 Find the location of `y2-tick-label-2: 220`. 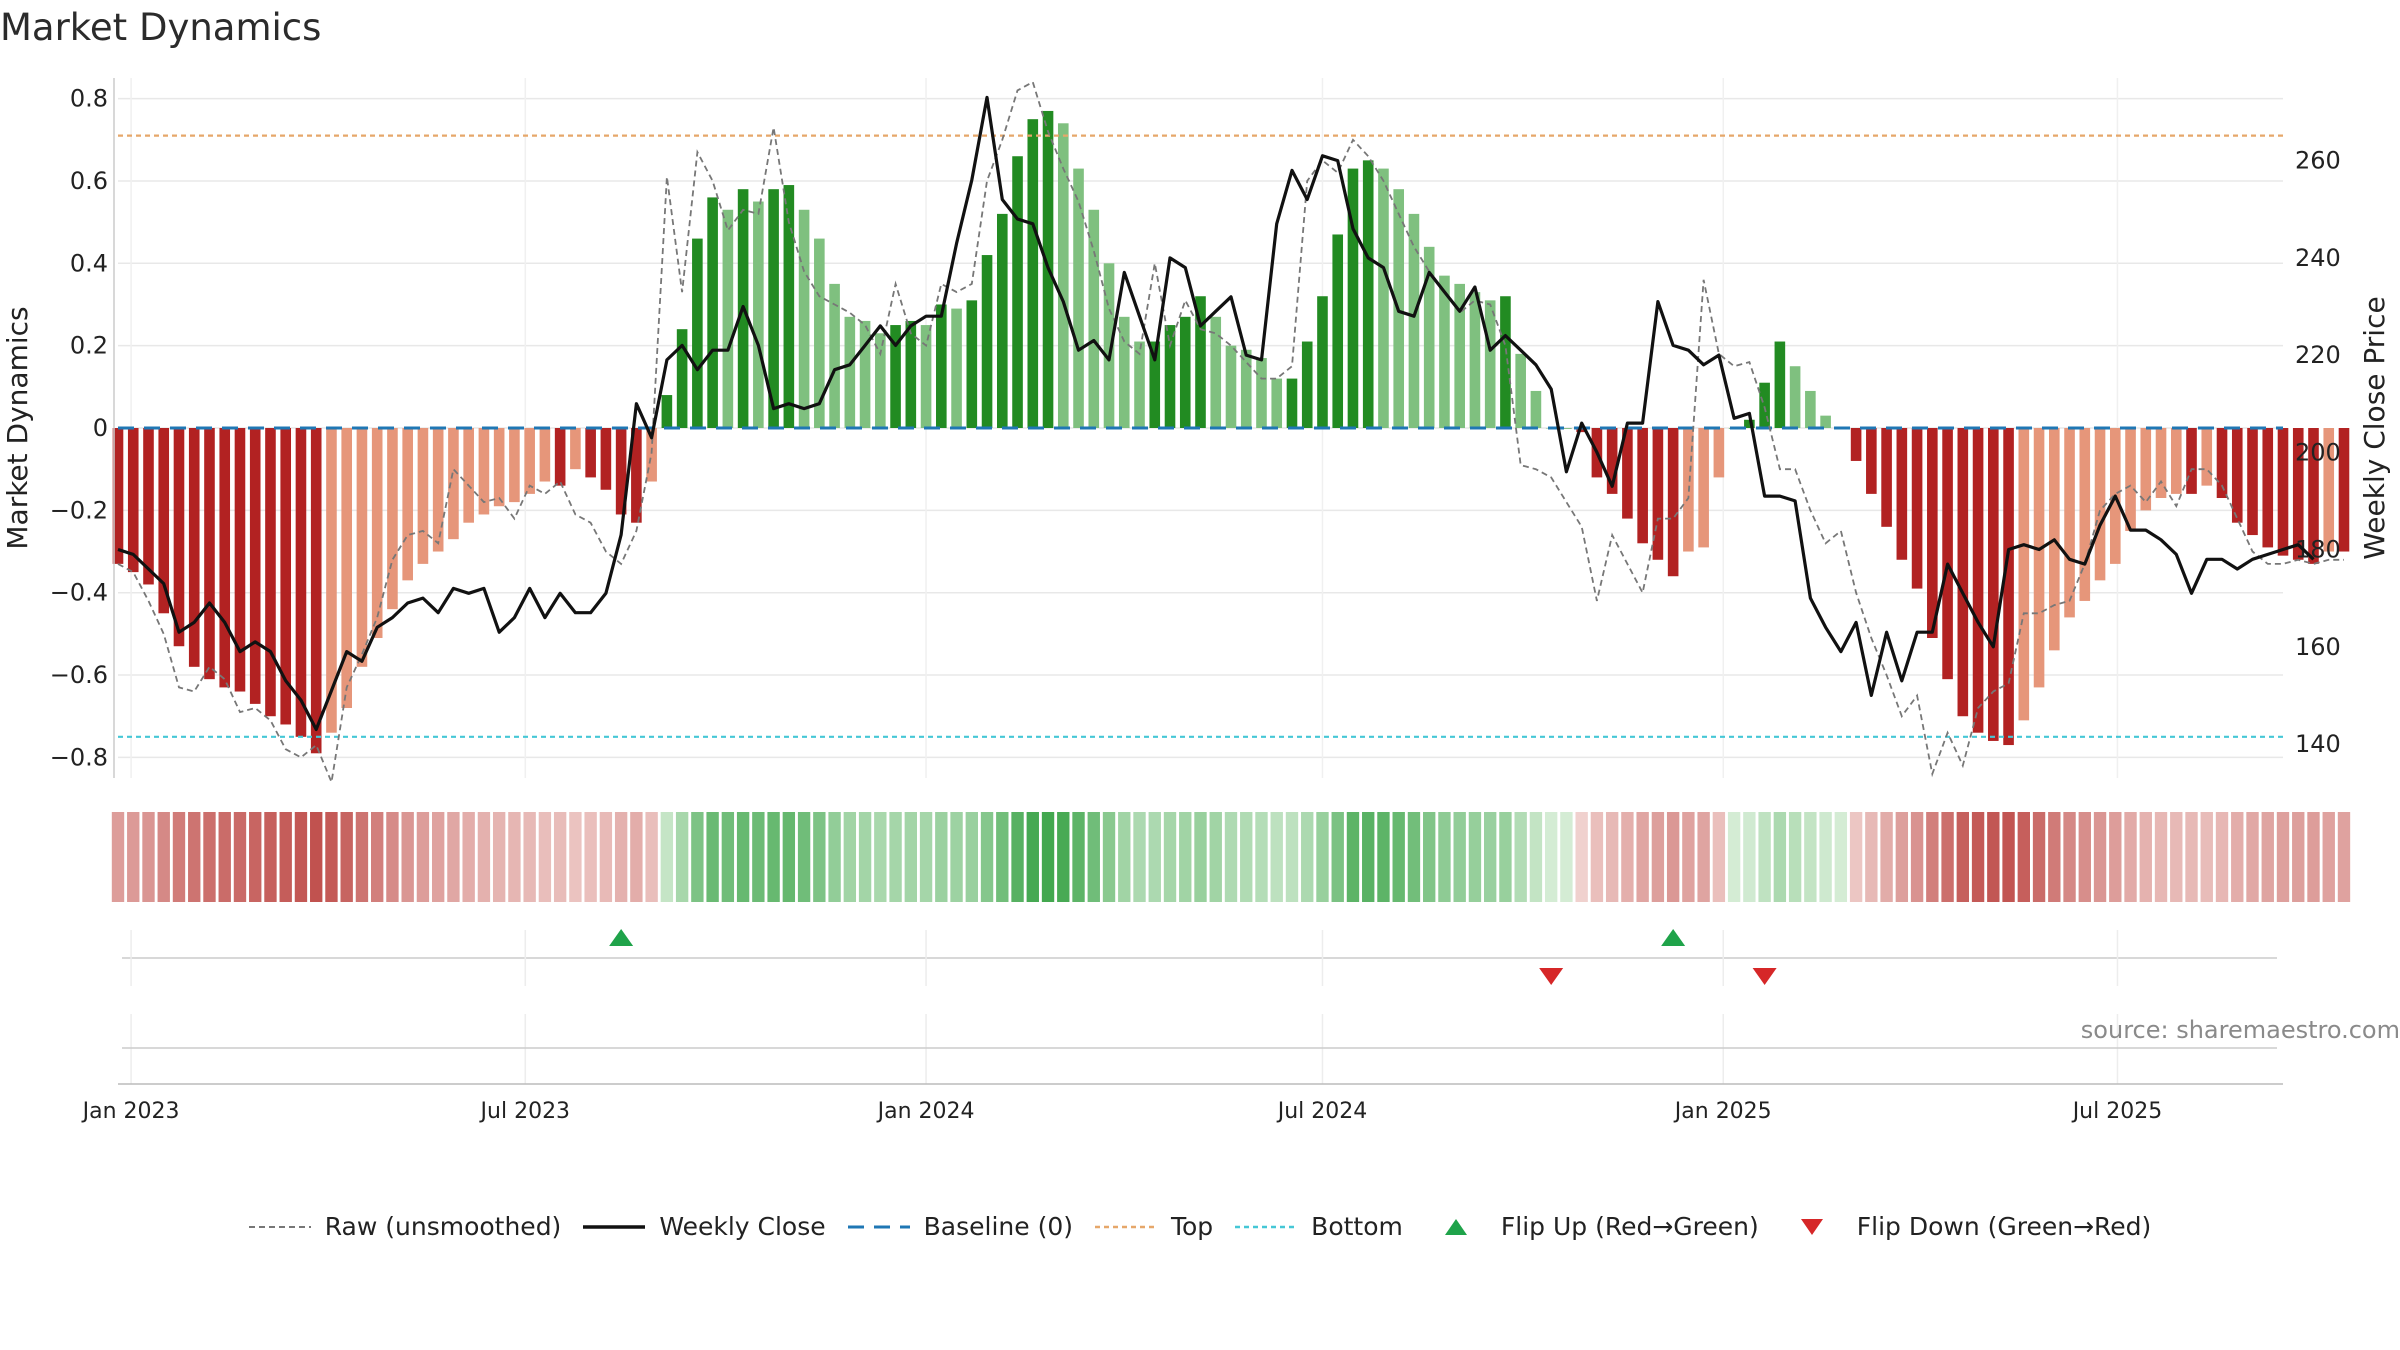

y2-tick-label-2: 220 is located at coordinates (2318, 355).